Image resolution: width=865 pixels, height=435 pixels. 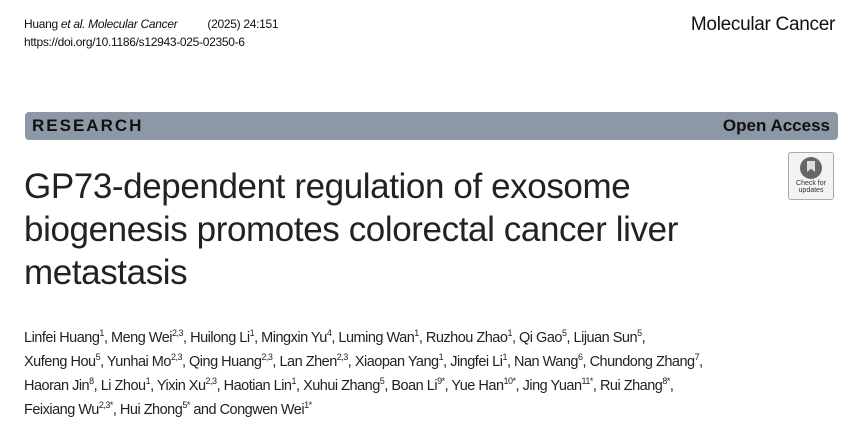 I want to click on separator: and, so click(x=204, y=410).